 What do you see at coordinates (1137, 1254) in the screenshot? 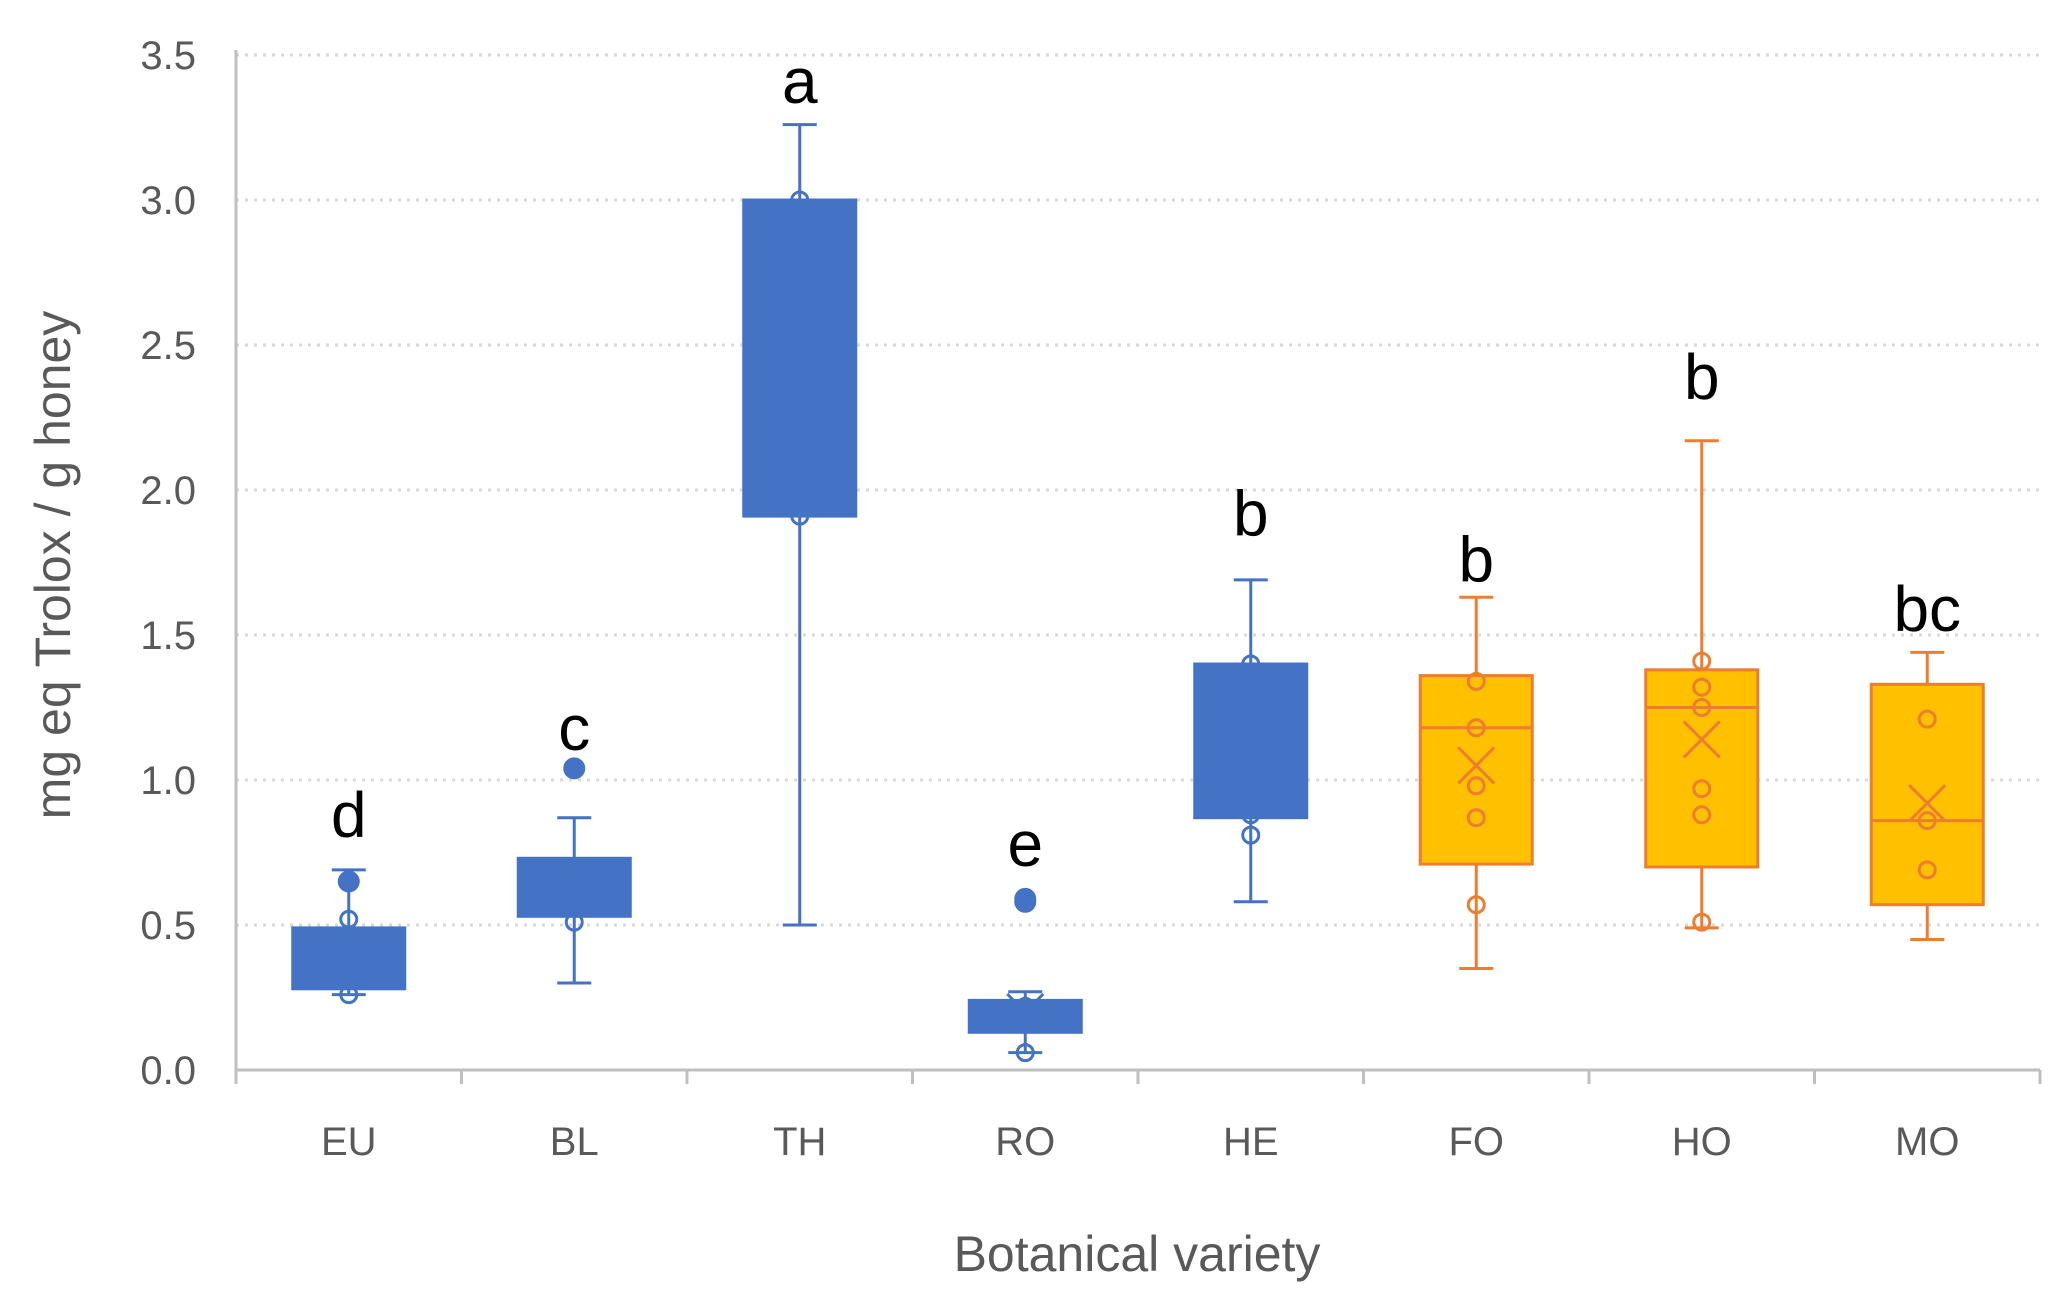
I see `x-axis-title: Botanical variety` at bounding box center [1137, 1254].